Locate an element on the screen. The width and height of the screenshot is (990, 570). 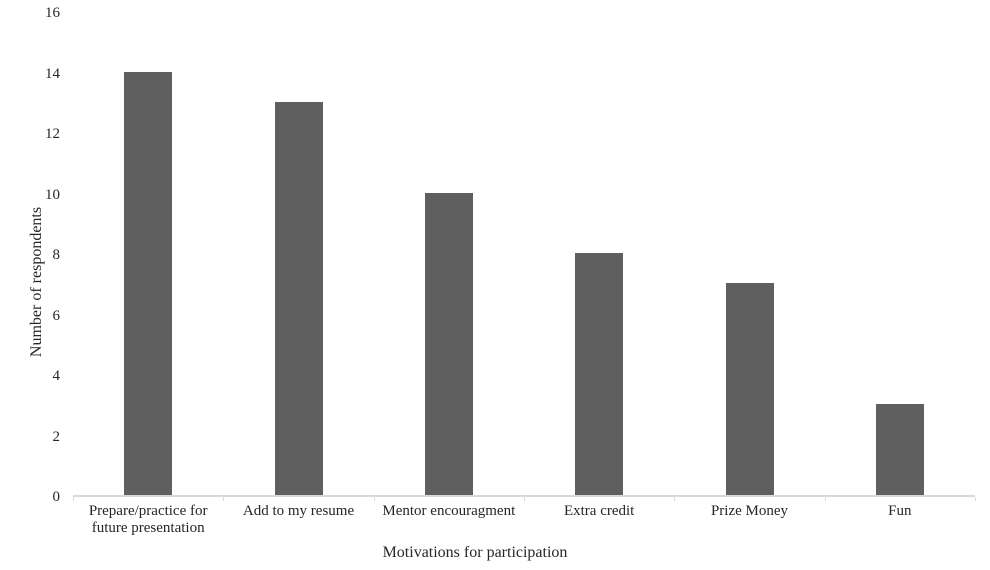
y-tick-label: 10 is located at coordinates (52, 194).